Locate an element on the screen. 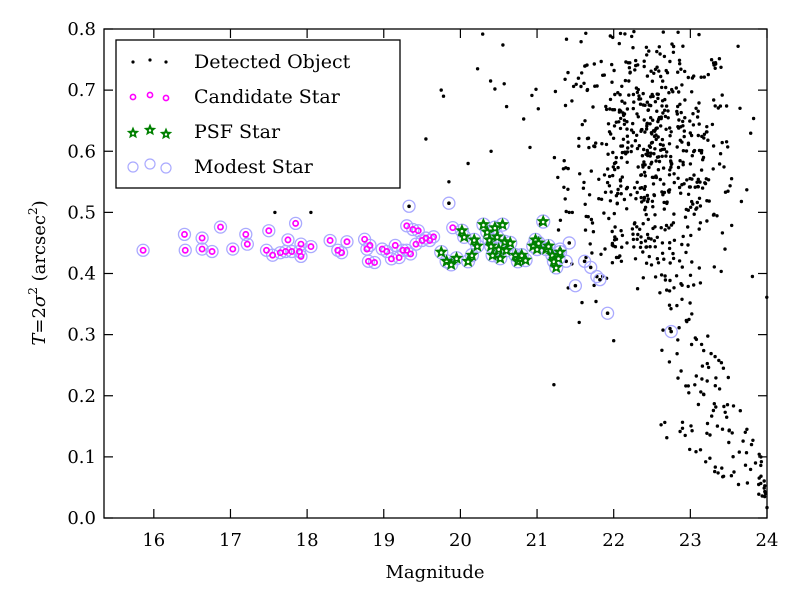 The height and width of the screenshot is (600, 800). modest-star-point is located at coordinates (409, 206).